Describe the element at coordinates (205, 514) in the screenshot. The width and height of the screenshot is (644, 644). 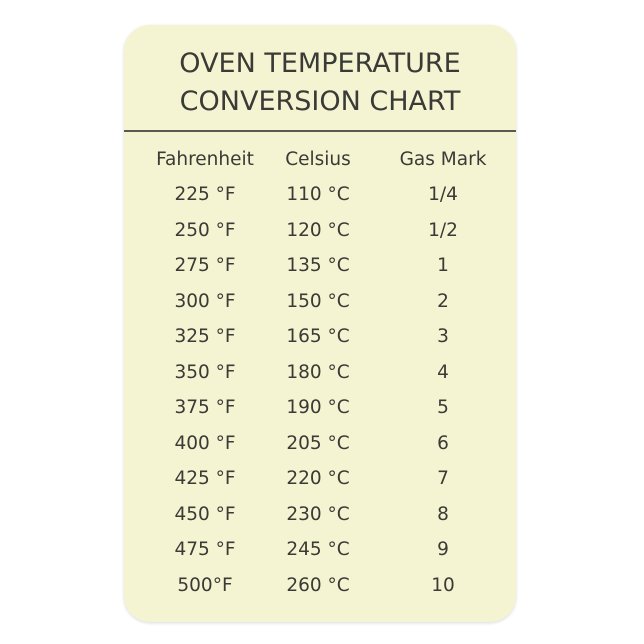
I see `cell-fahrenheit: 450 °F` at that location.